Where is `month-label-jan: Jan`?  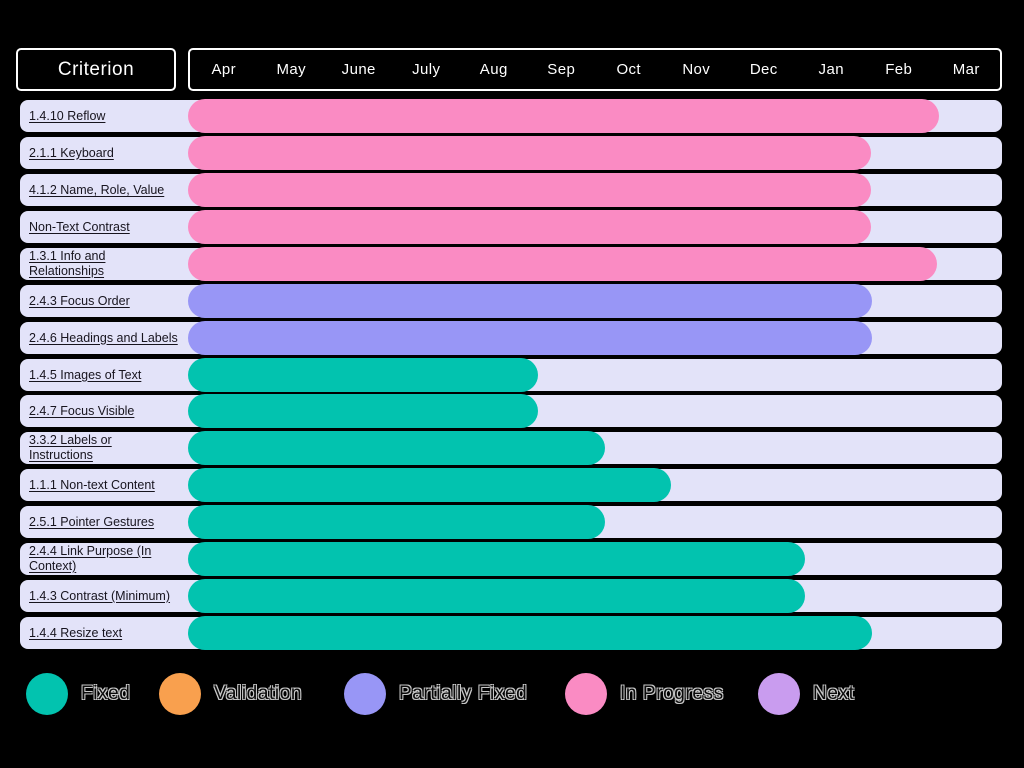
month-label-jan: Jan is located at coordinates (831, 69).